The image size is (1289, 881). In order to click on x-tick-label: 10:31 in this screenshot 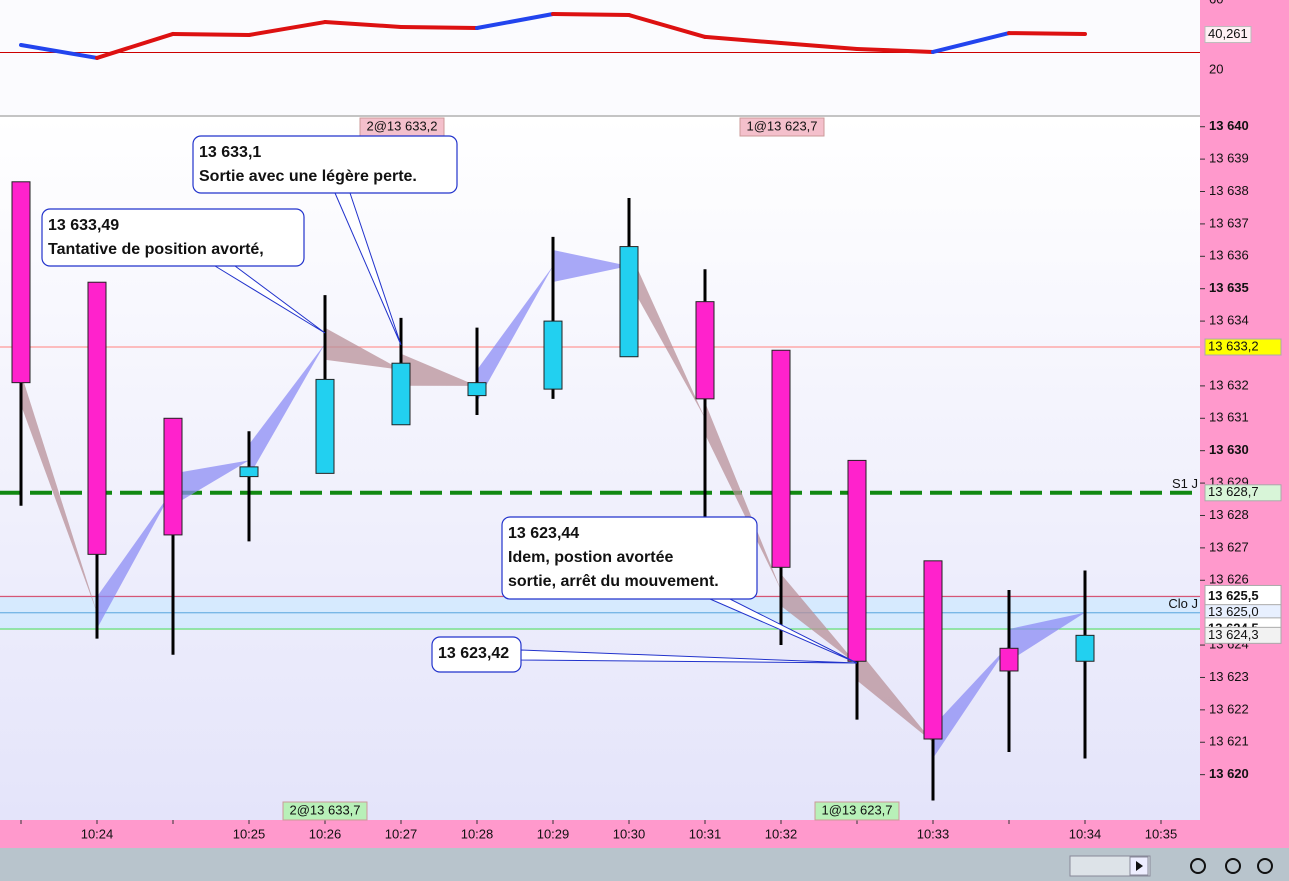, I will do `click(705, 833)`.